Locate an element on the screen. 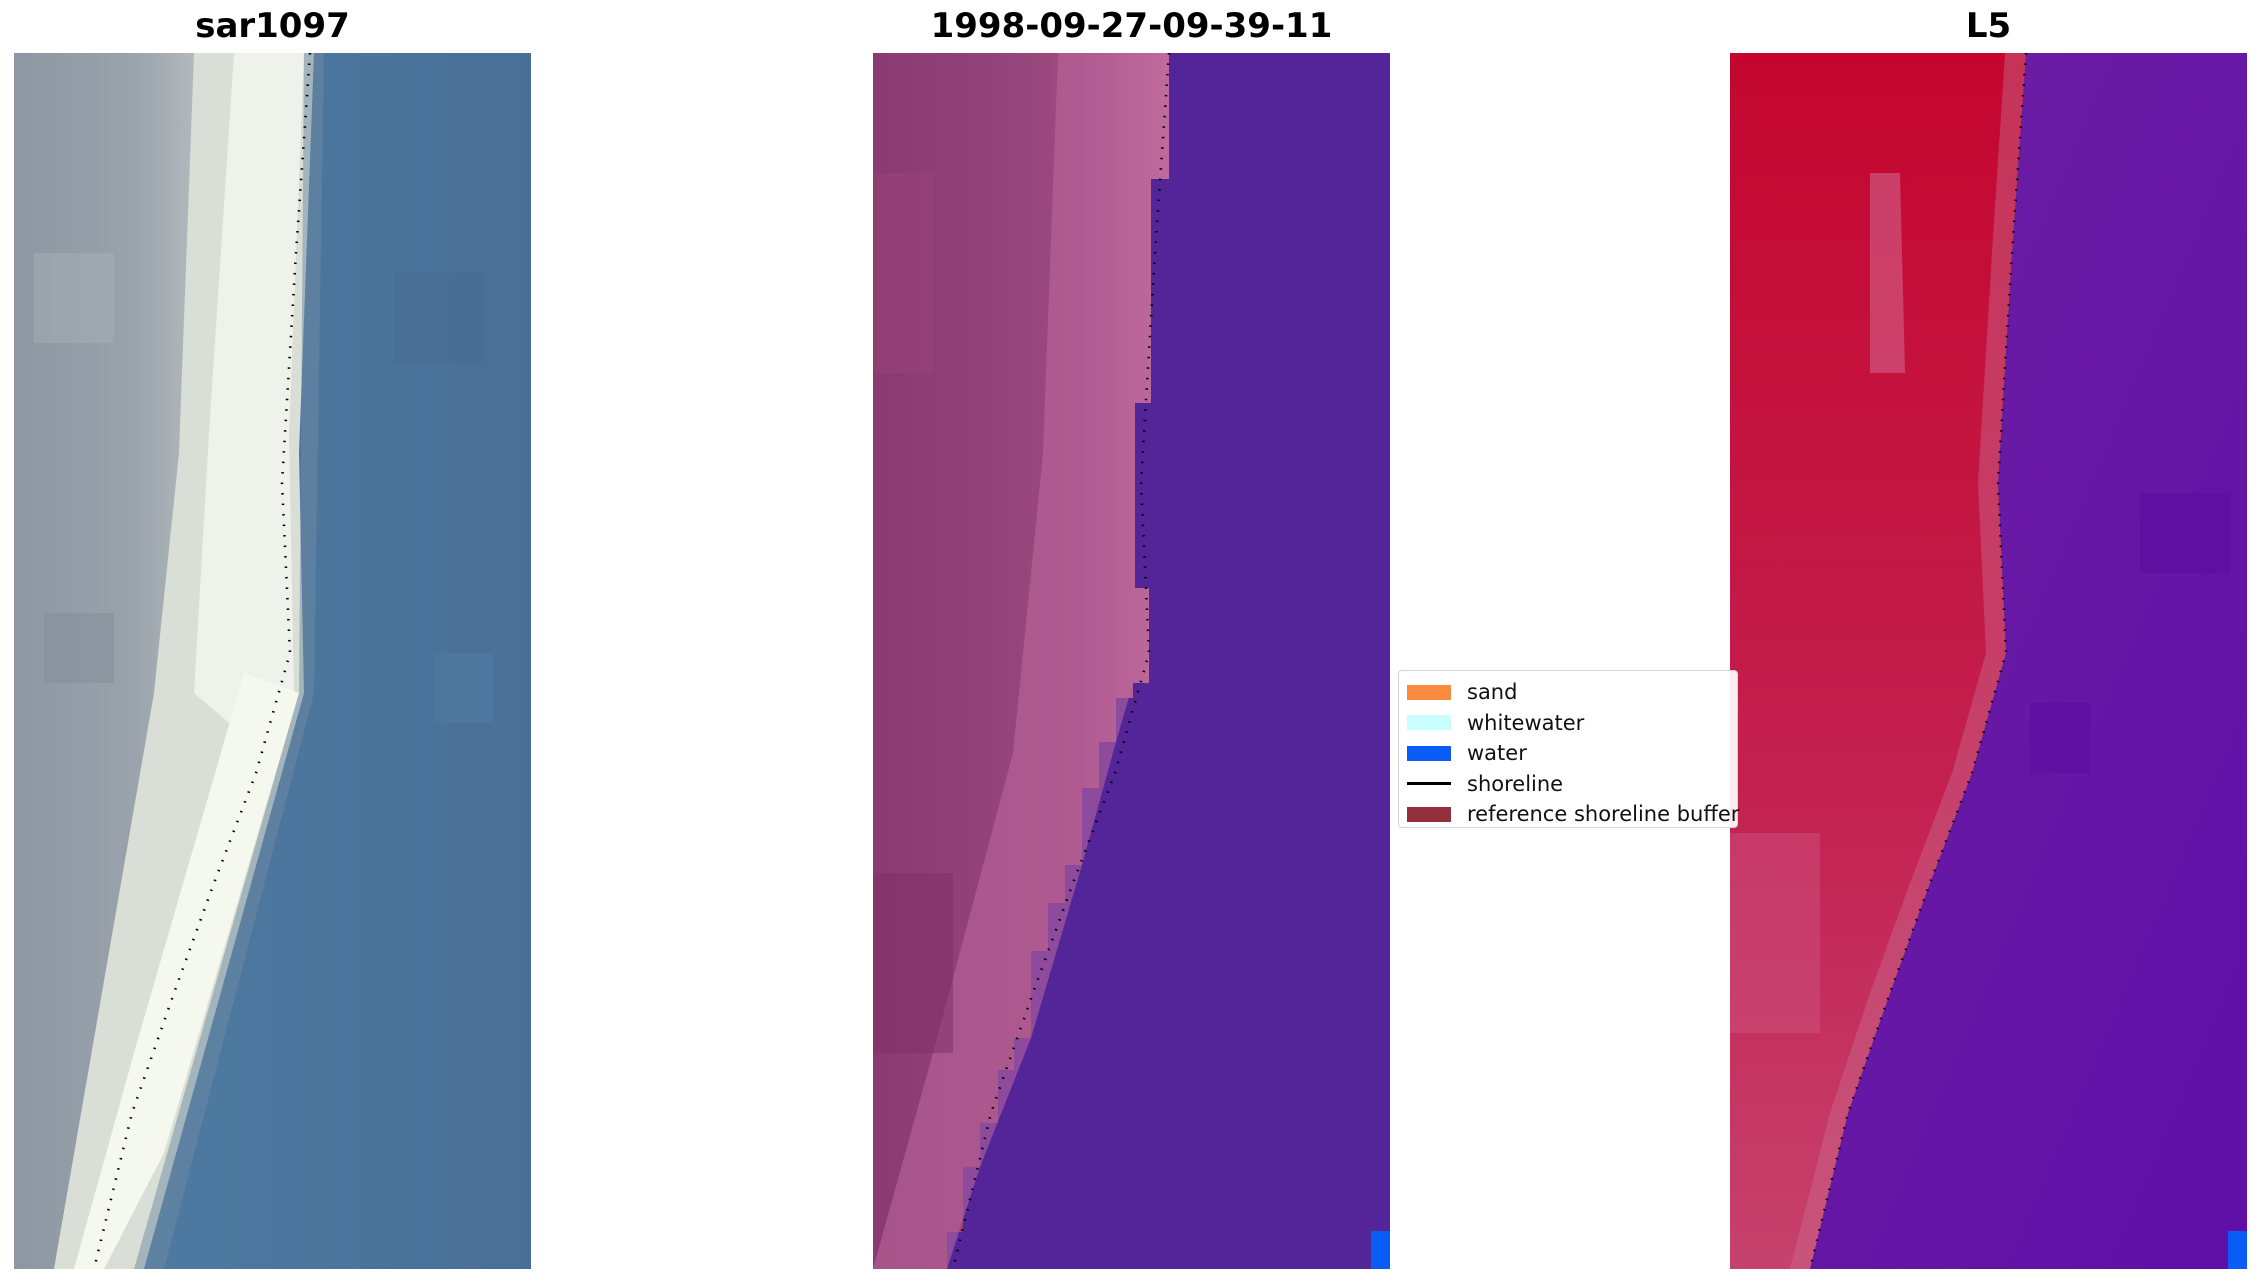  panel-title-satellite: L5 is located at coordinates (1988, 26).